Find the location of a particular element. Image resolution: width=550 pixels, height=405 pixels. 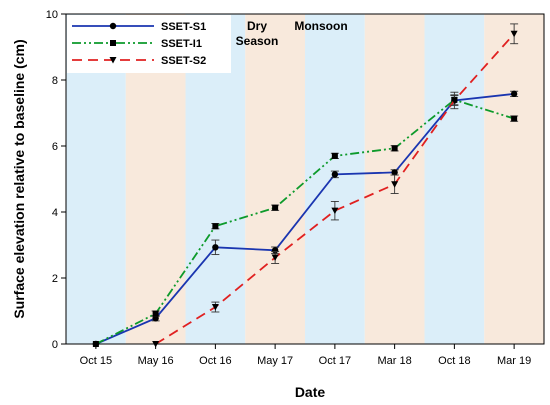

x-tick-label: Oct 15 is located at coordinates (96, 361).